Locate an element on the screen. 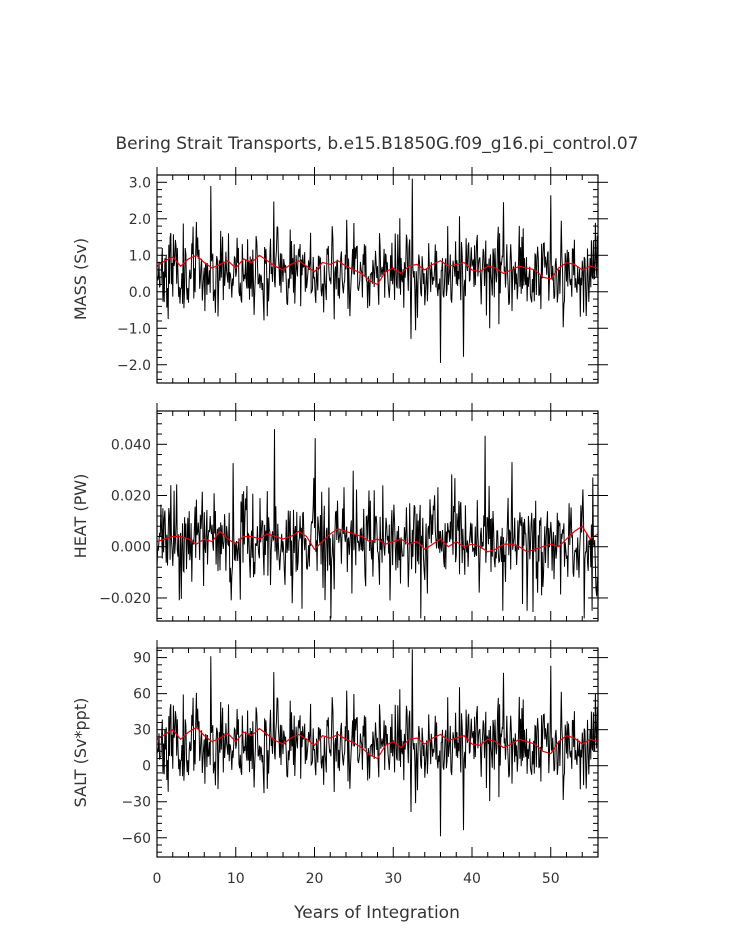  mass-y-tick-label: 0.0 is located at coordinates (140, 293).